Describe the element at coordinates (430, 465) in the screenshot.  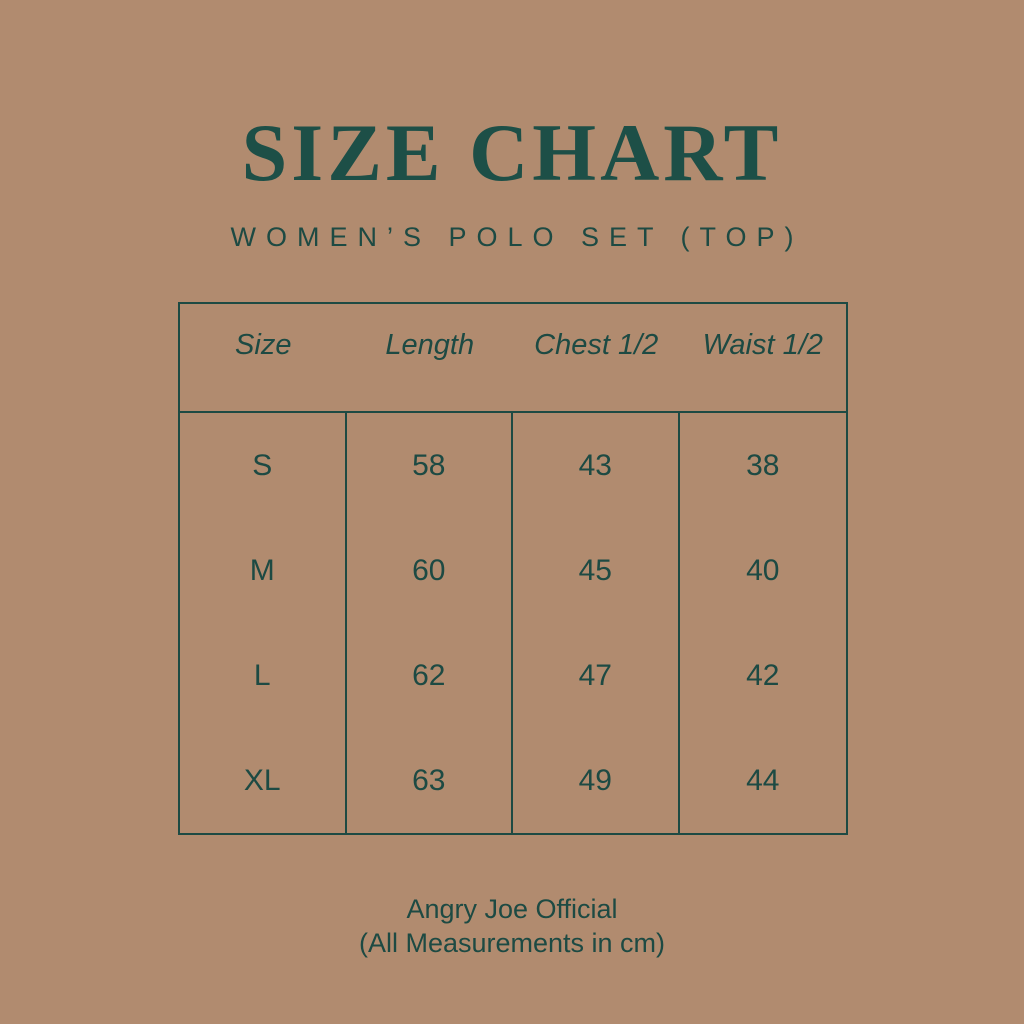
I see `table-cell-length-s: 58` at that location.